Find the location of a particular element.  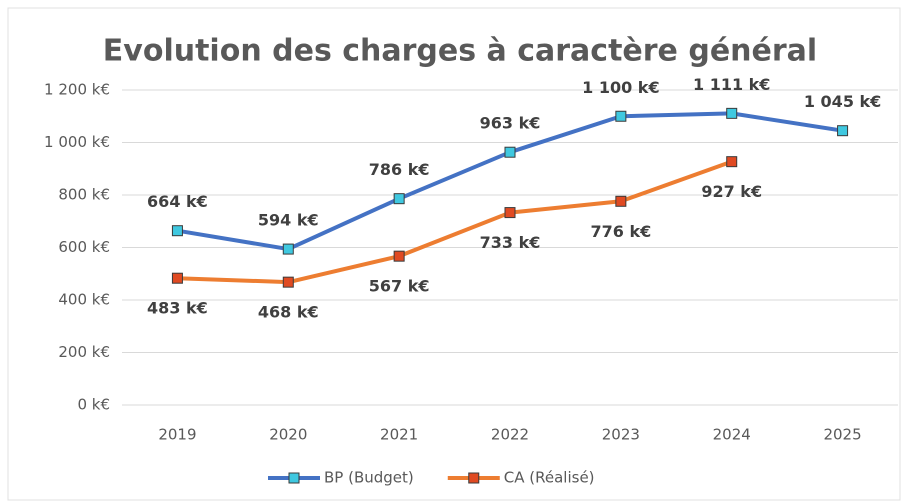

y-tick-label: 800 k€ is located at coordinates (84, 195).